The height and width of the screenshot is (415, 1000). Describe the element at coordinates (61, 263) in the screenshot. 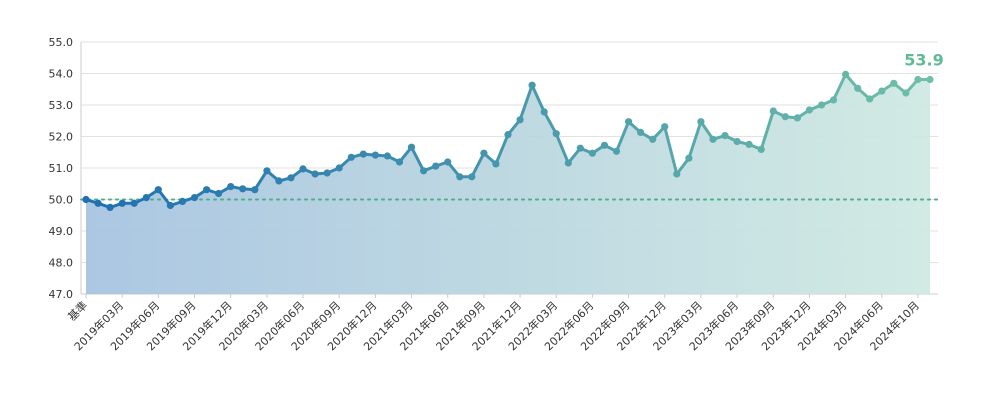

I see `y-tick-label: 48.0` at that location.